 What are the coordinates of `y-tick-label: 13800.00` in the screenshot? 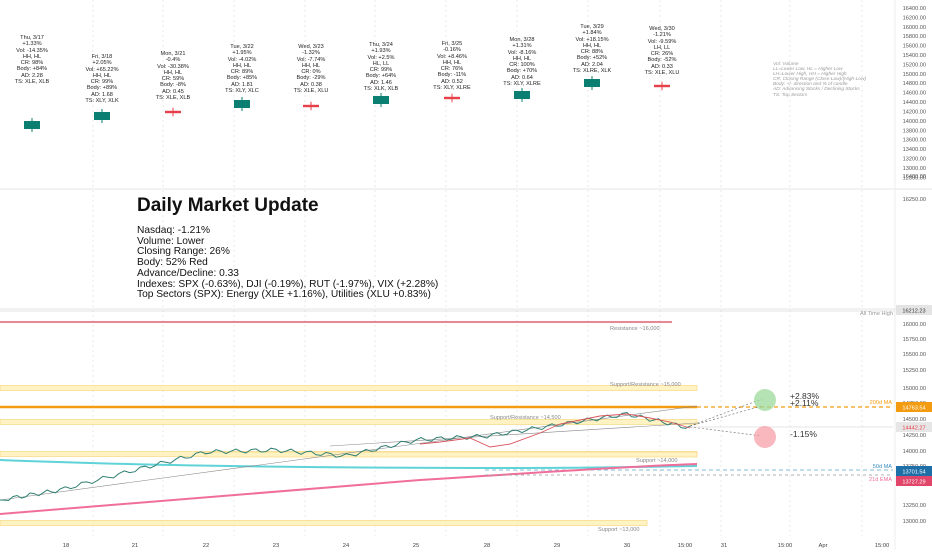 It's located at (914, 131).